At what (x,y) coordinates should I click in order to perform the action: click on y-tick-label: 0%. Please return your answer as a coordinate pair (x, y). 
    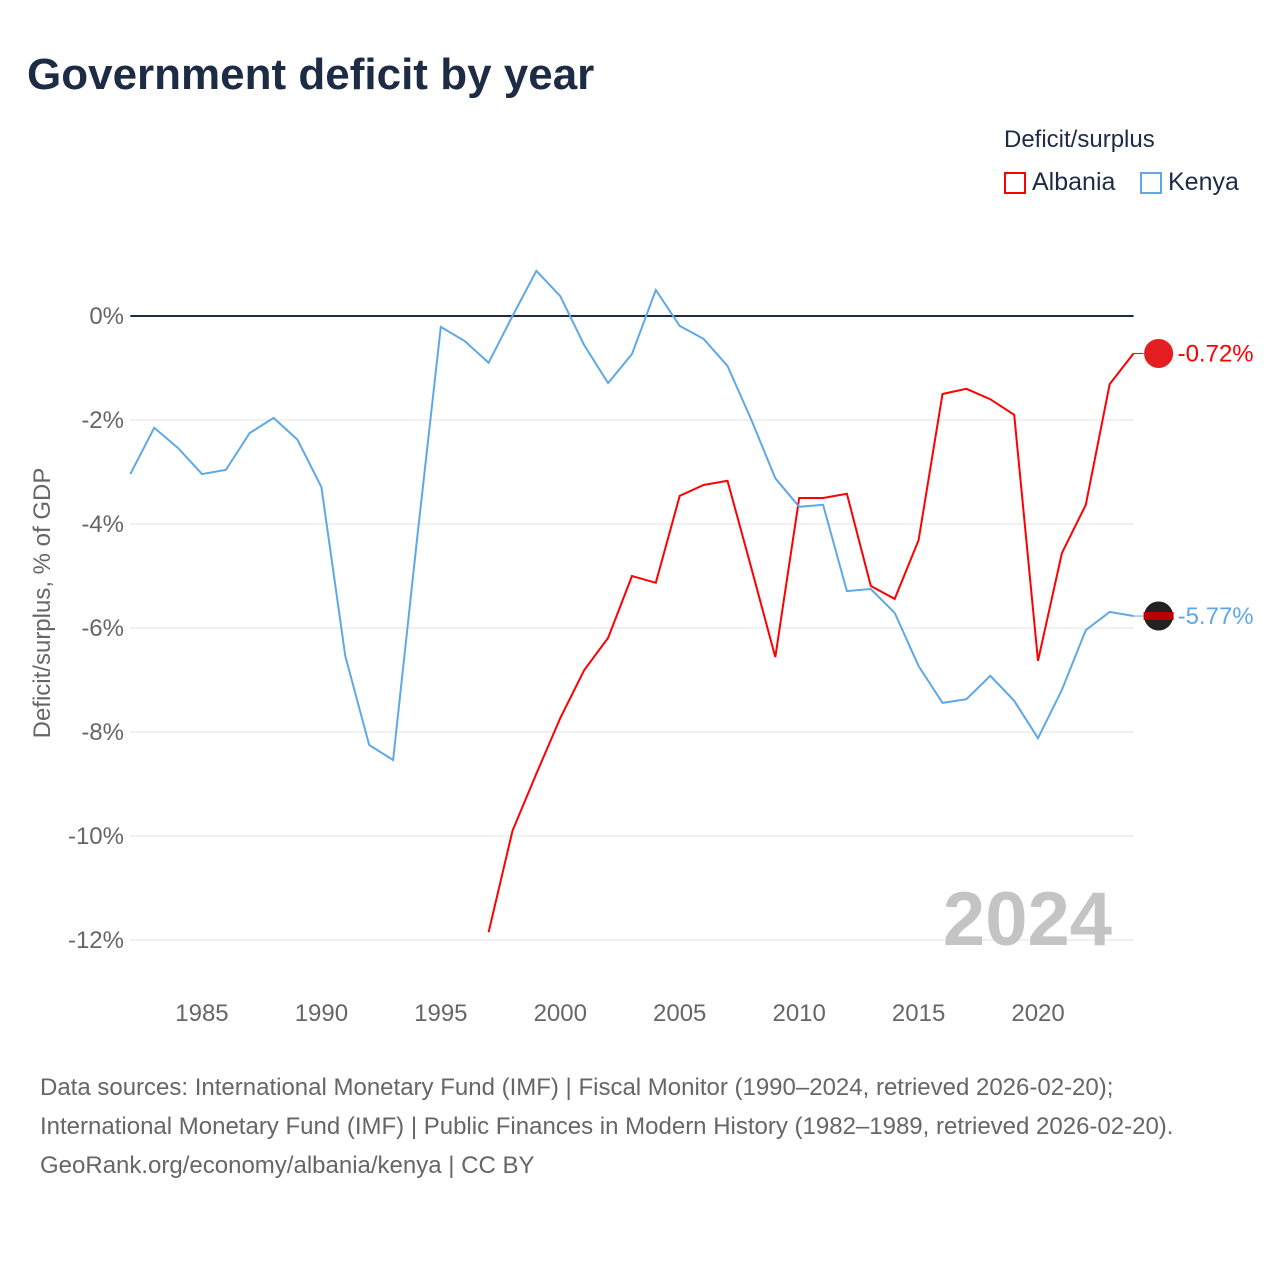
    Looking at the image, I should click on (106, 316).